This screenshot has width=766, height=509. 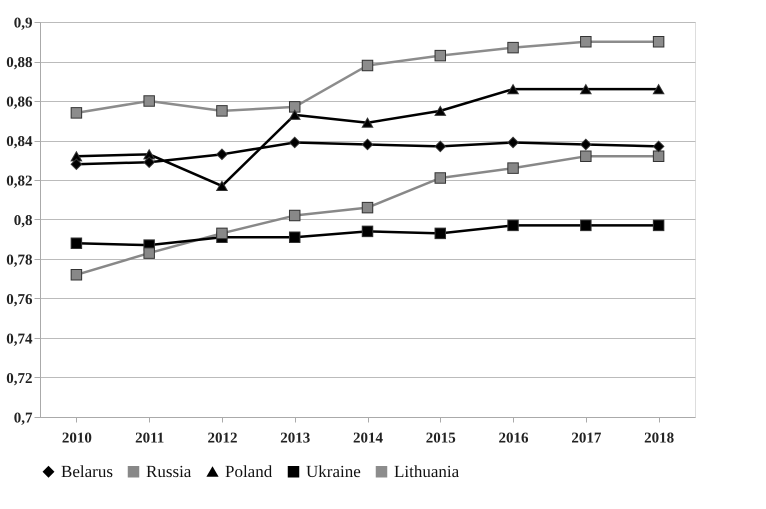 What do you see at coordinates (368, 438) in the screenshot?
I see `x-tick-label: 2014` at bounding box center [368, 438].